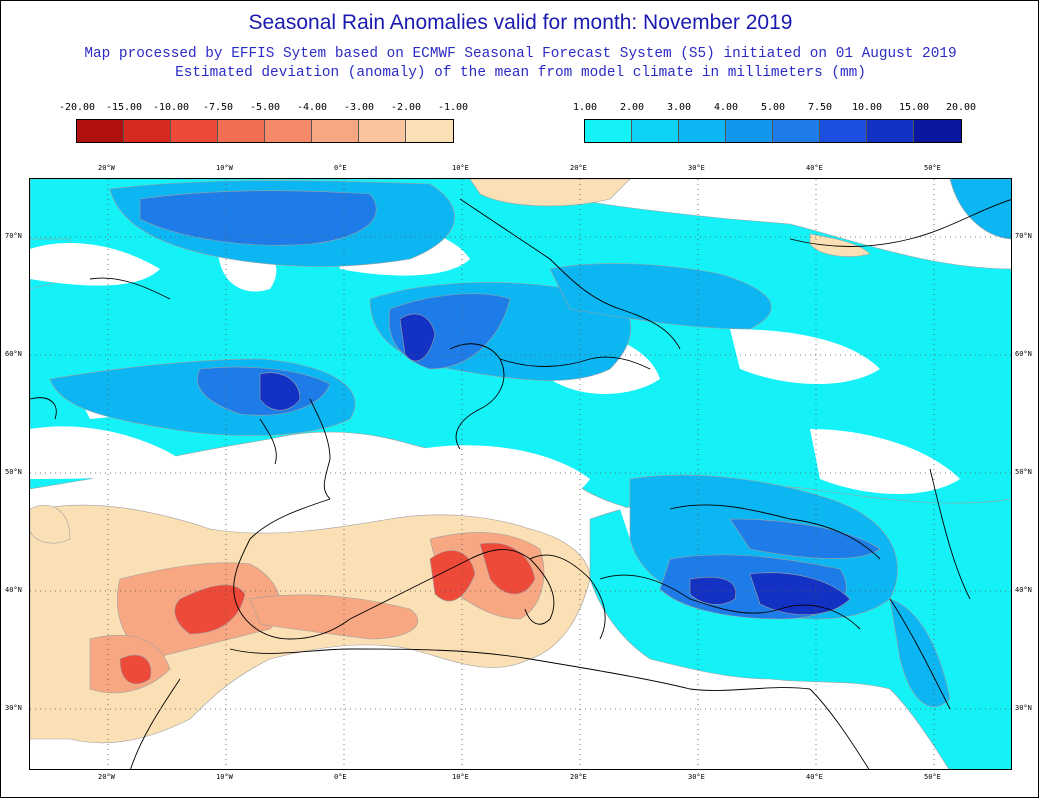 The image size is (1041, 800). Describe the element at coordinates (106, 777) in the screenshot. I see `longitude-label-bottom: 20°W` at that location.